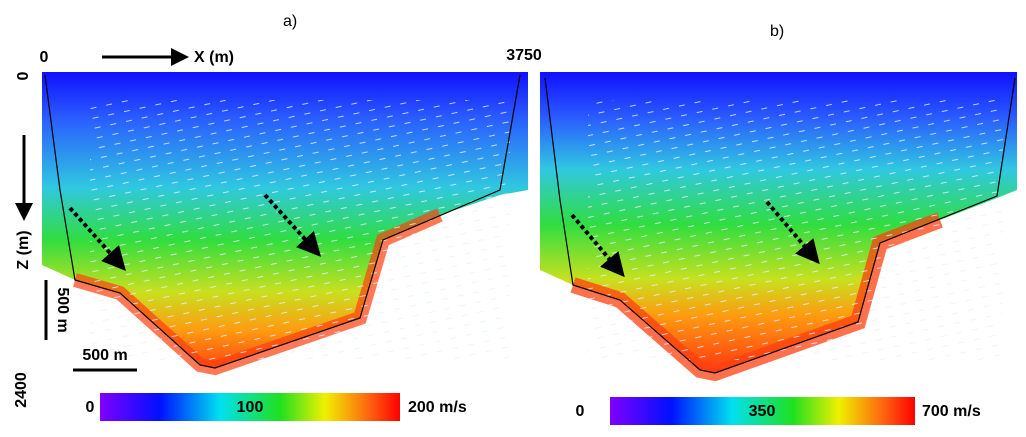 This screenshot has width=1026, height=437. I want to click on x-axis-title: X (m), so click(214, 57).